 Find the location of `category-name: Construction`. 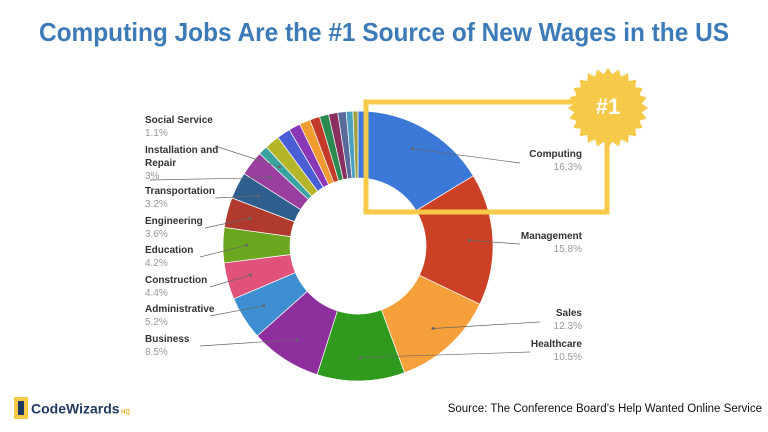

category-name: Construction is located at coordinates (176, 280).